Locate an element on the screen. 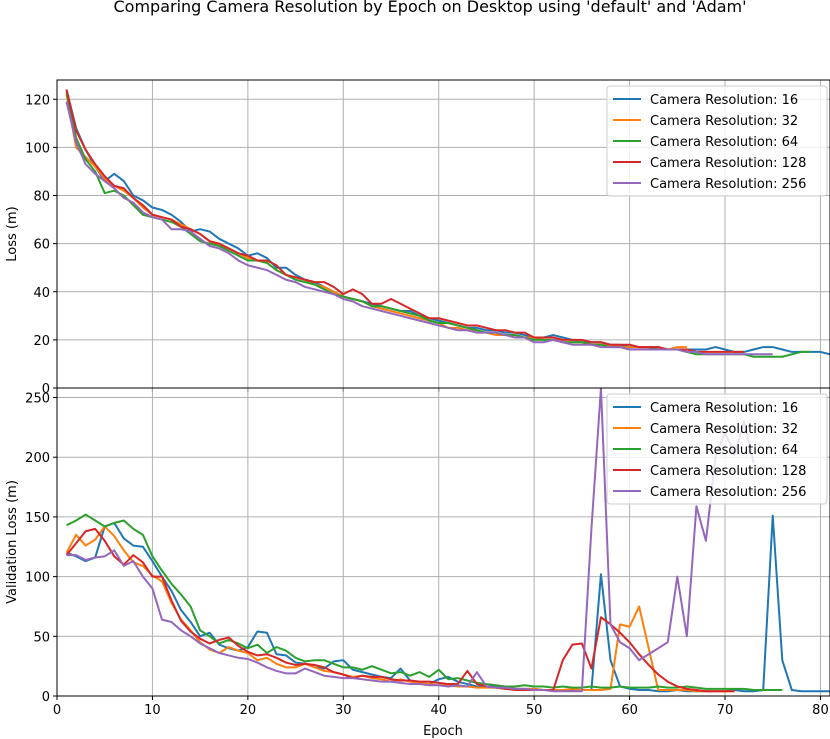 This screenshot has height=739, width=830. y-tick-label: 200 is located at coordinates (37, 458).